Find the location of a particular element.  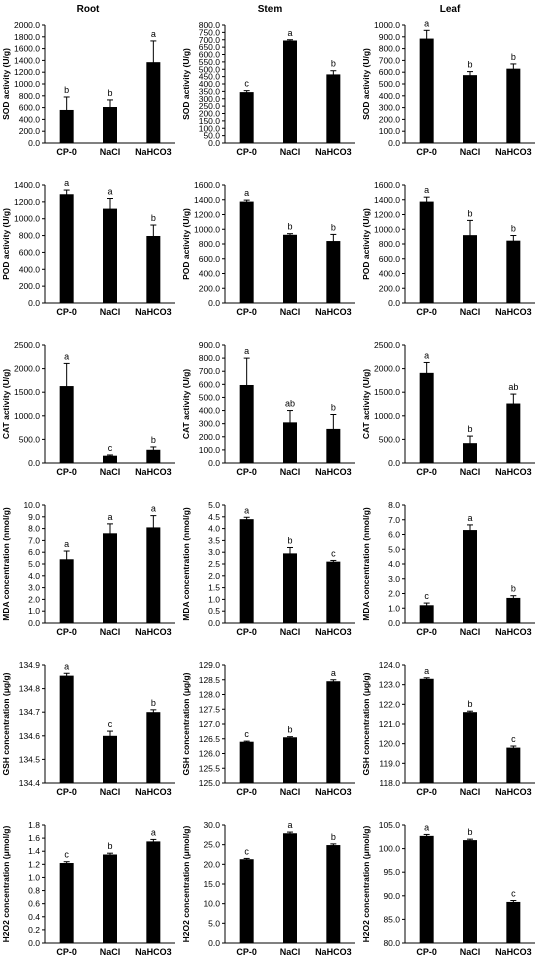

y-tick-label: 900.0 is located at coordinates (210, 345).